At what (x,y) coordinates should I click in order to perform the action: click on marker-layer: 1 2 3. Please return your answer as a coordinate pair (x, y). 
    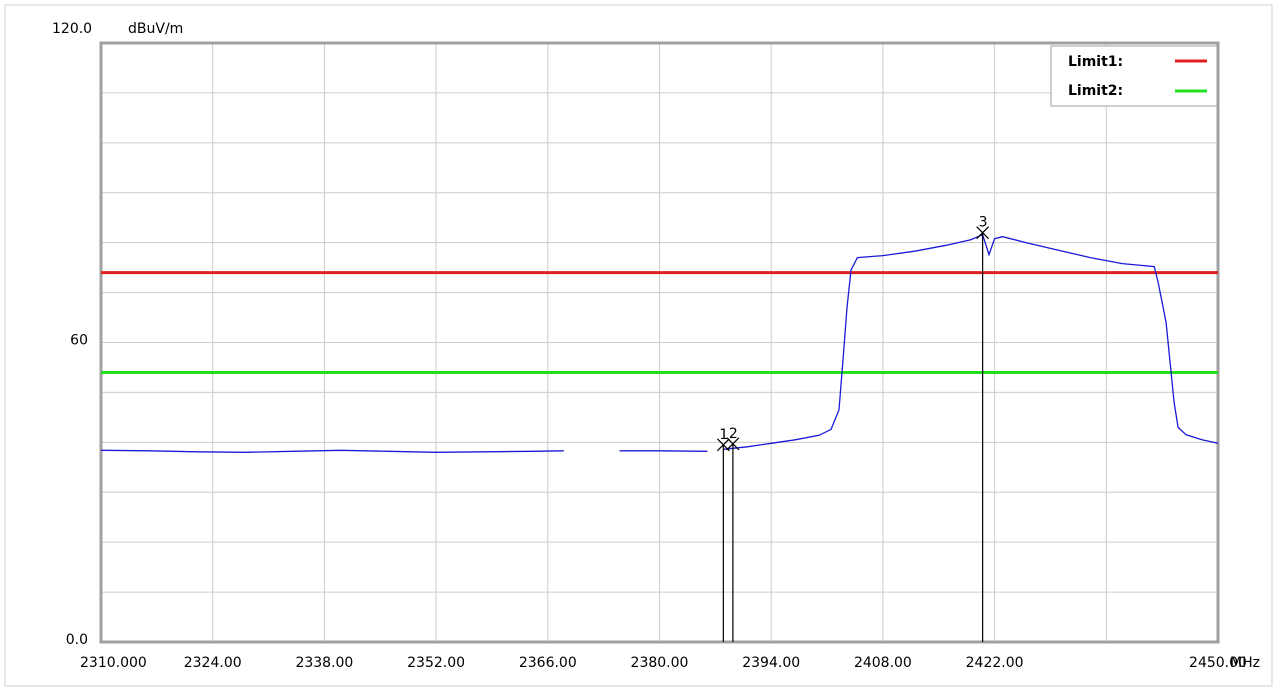
    Looking at the image, I should click on (853, 428).